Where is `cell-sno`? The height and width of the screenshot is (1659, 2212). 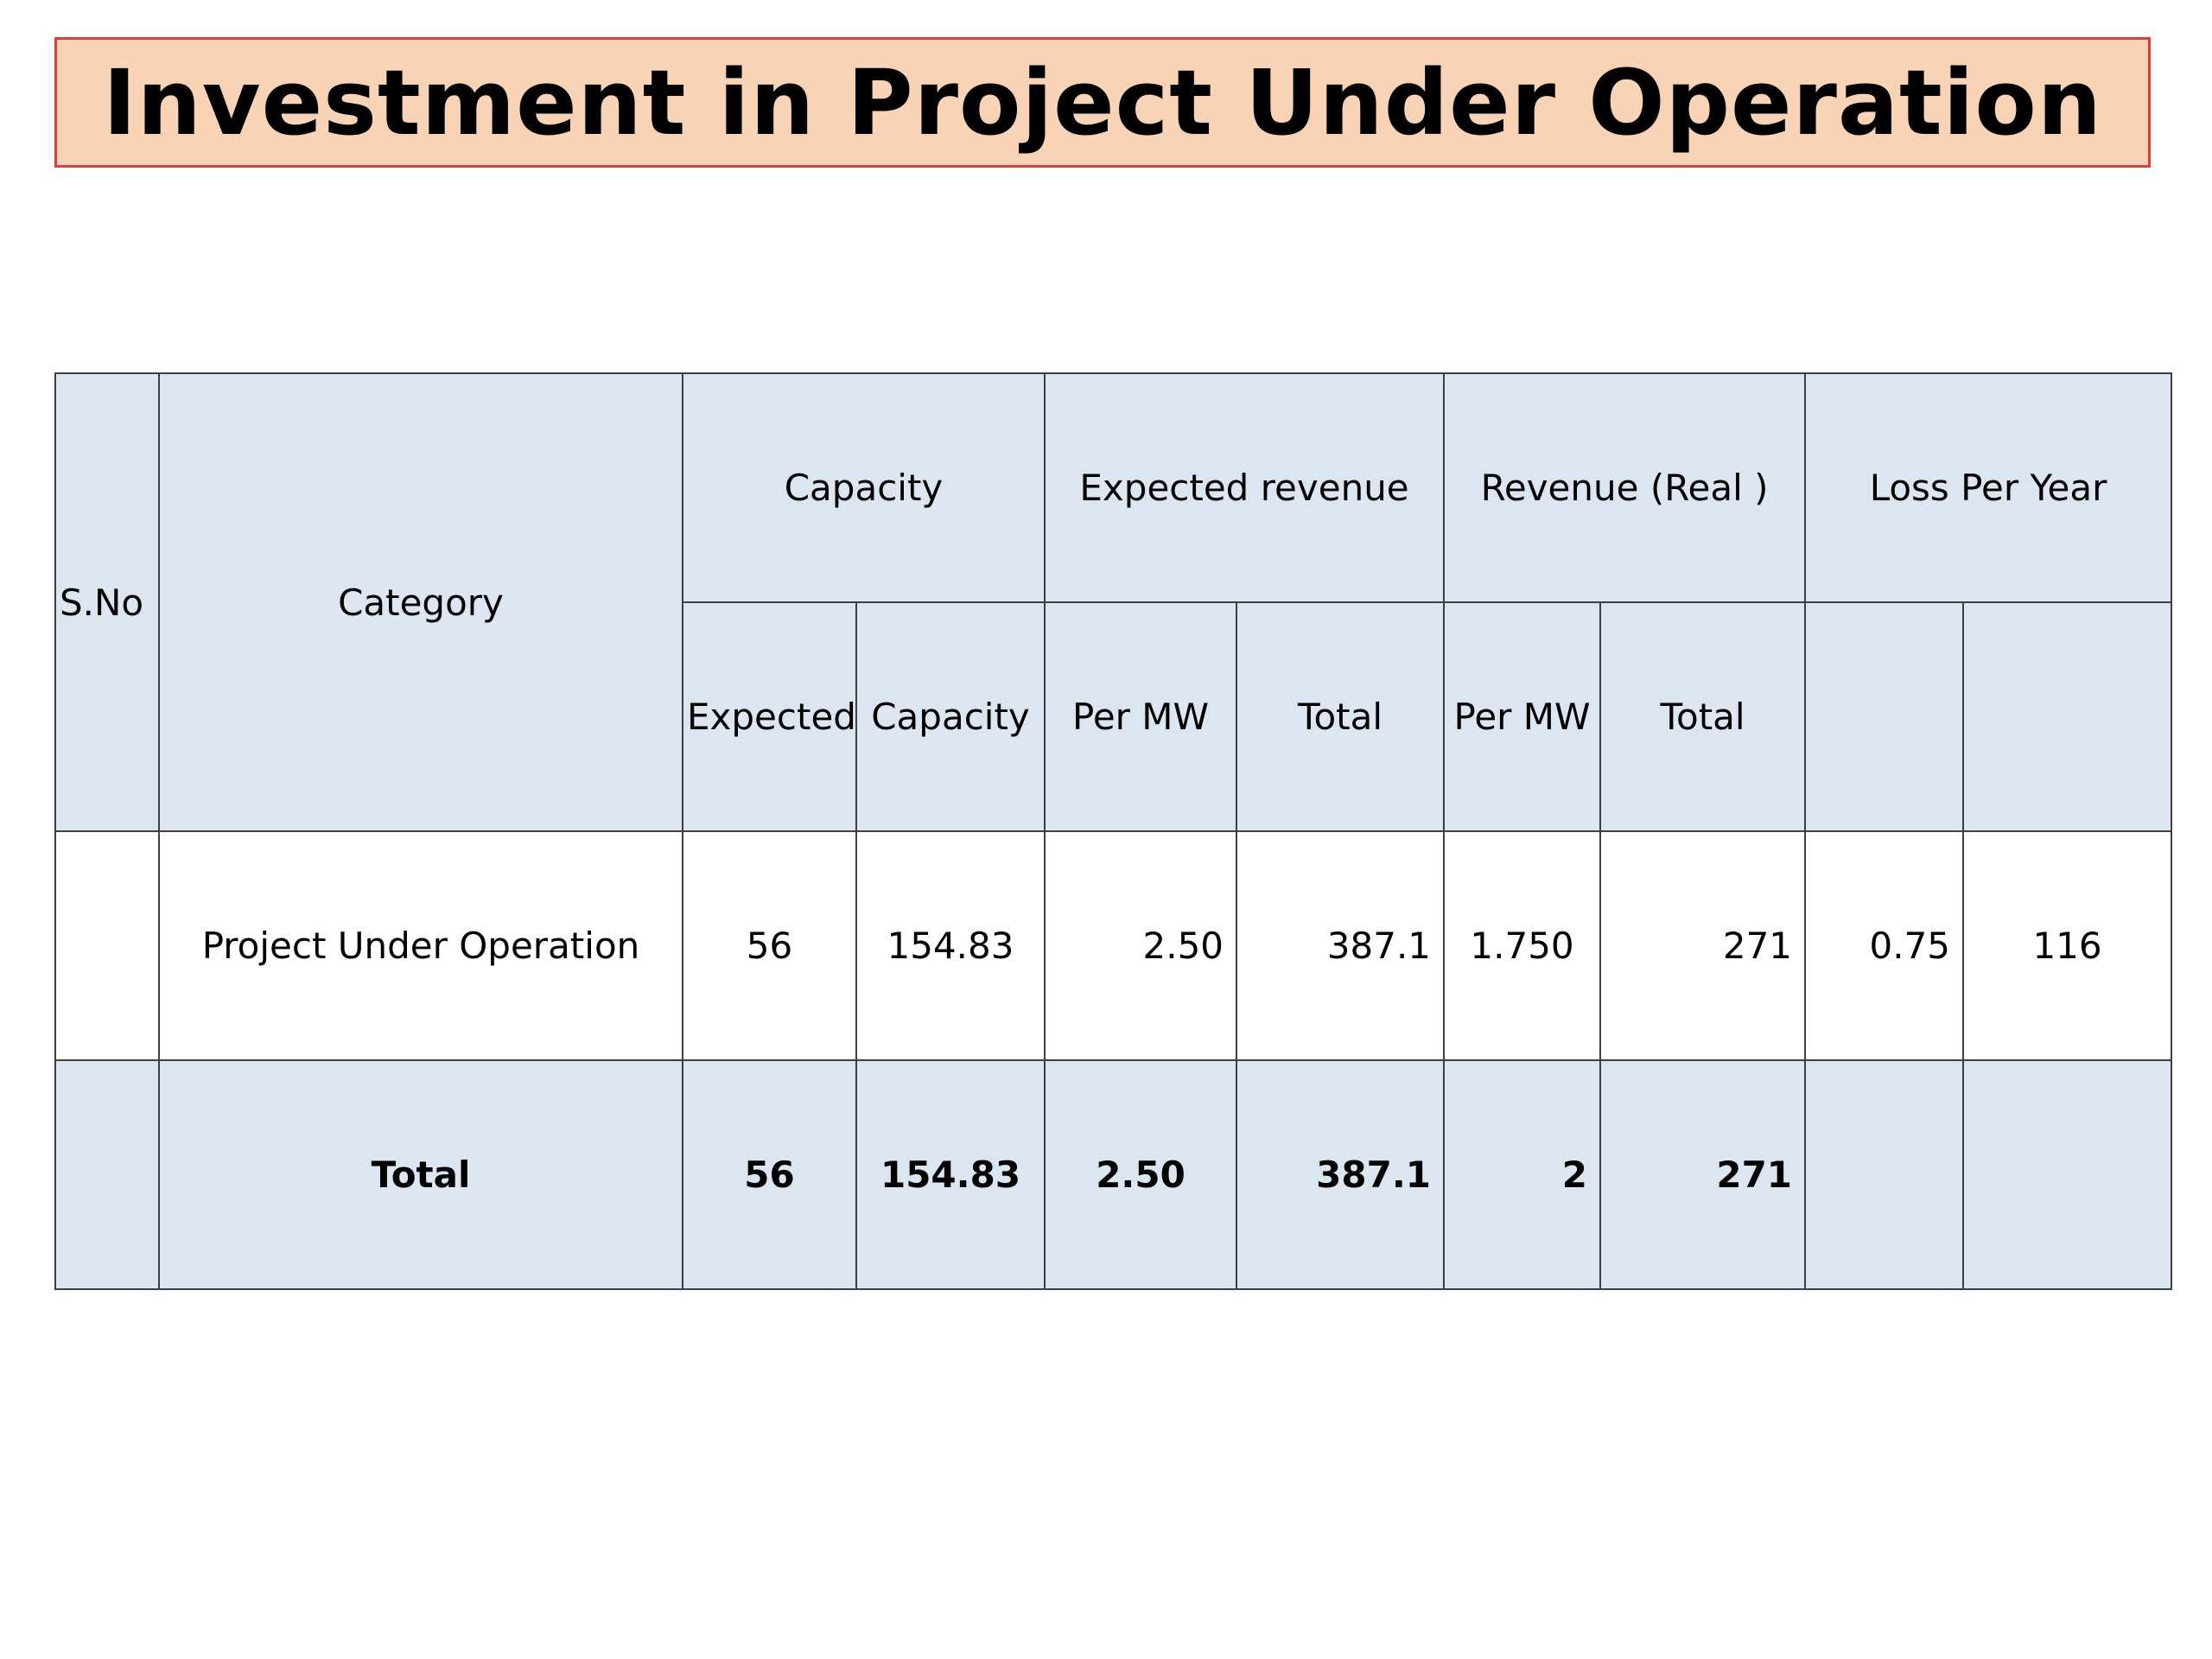
cell-sno is located at coordinates (107, 945).